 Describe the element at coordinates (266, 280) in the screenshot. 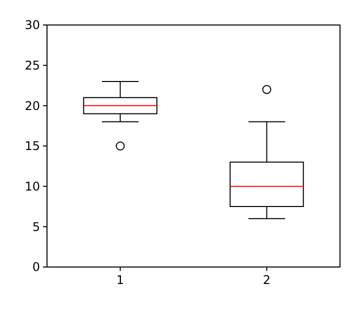

I see `x-tick-label: 2` at that location.